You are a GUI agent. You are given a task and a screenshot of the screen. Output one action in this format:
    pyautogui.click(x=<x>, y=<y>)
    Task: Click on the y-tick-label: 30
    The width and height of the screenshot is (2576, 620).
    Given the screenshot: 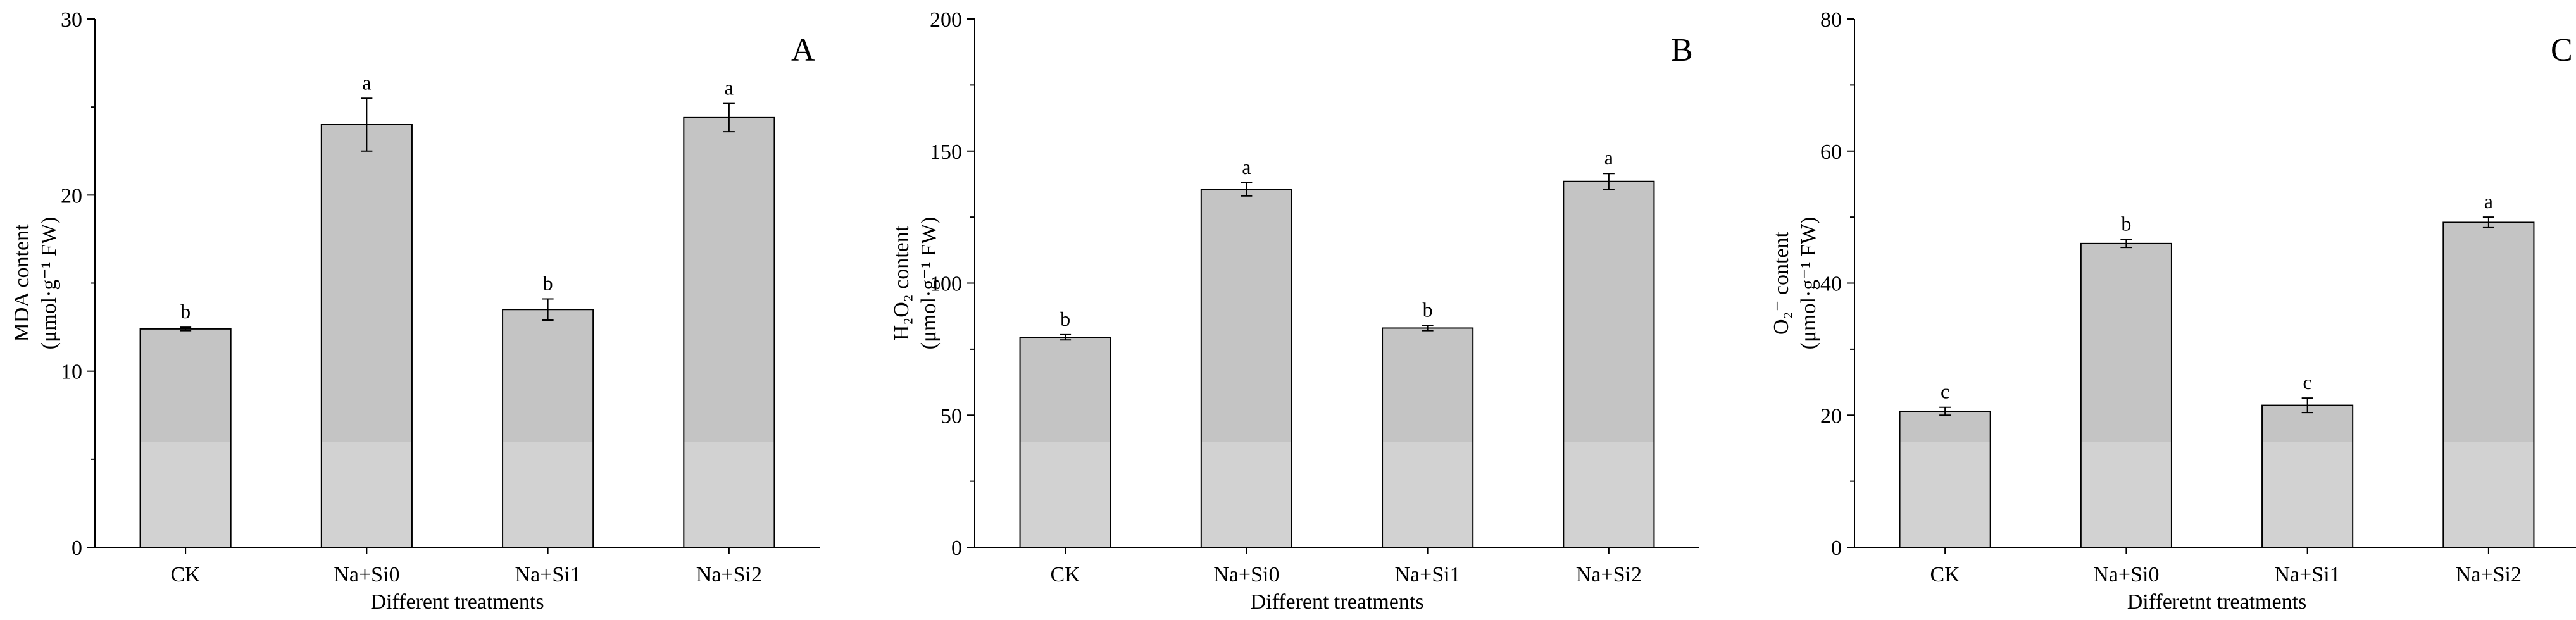 What is the action you would take?
    pyautogui.click(x=71, y=20)
    